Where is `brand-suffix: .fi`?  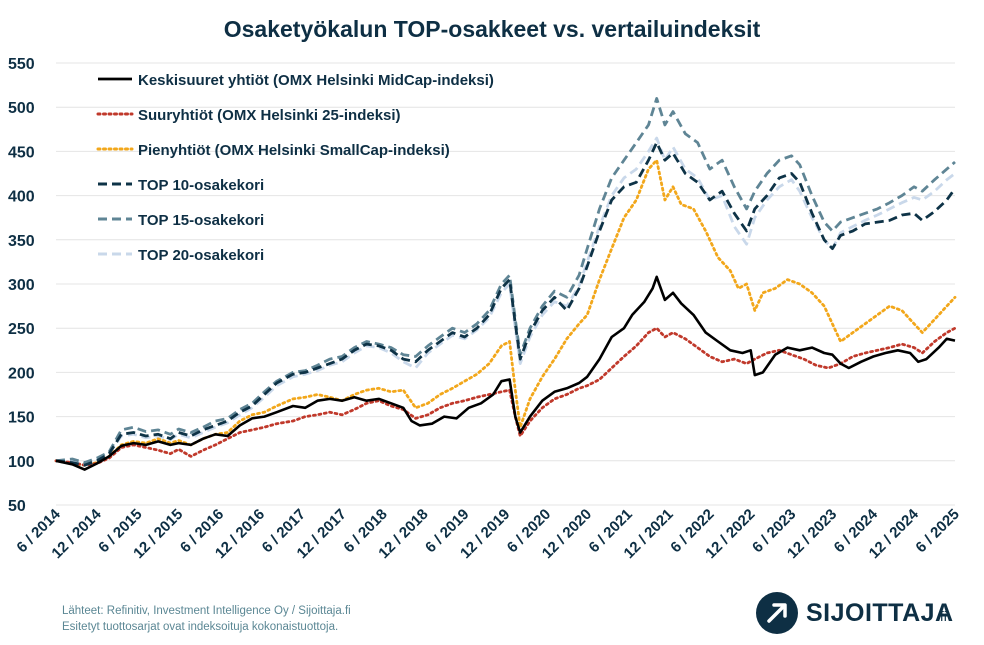
brand-suffix: .fi is located at coordinates (941, 616).